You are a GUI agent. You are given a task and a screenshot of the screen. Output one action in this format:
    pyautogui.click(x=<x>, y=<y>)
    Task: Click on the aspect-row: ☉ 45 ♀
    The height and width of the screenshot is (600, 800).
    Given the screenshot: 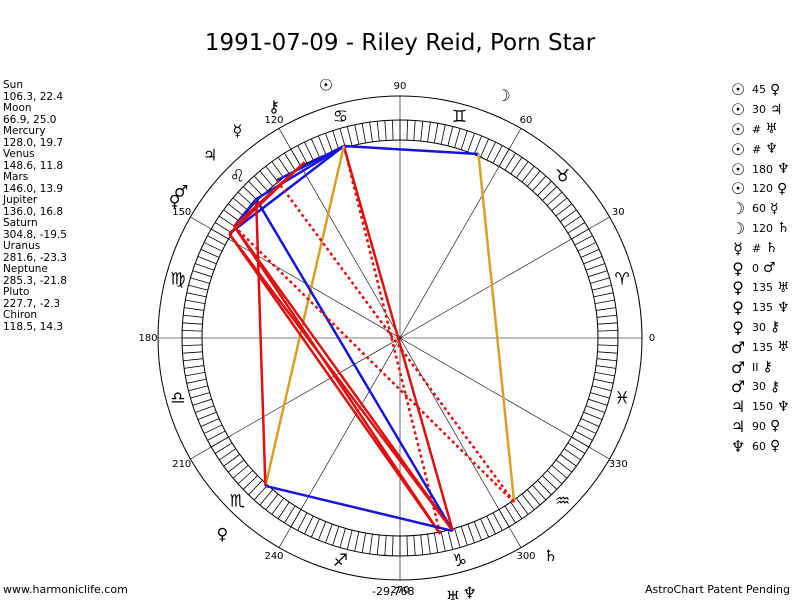 What is the action you would take?
    pyautogui.click(x=763, y=90)
    